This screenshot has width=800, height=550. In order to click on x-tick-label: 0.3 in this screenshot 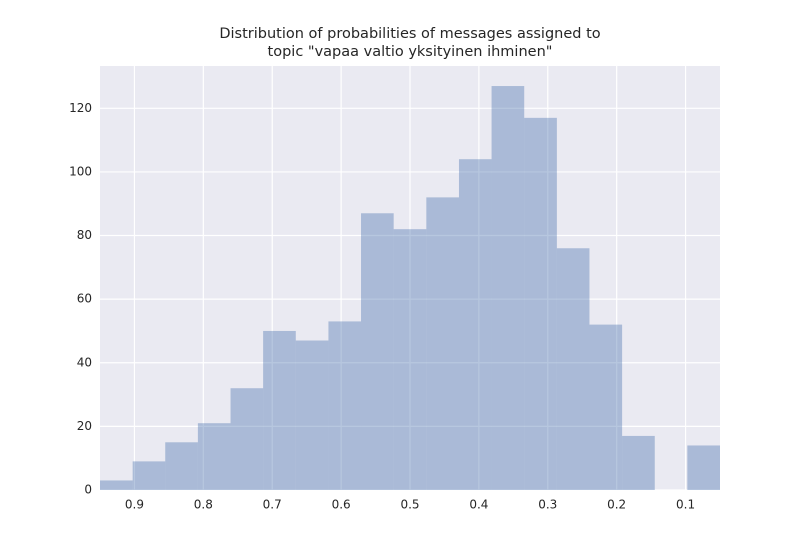, I will do `click(547, 505)`.